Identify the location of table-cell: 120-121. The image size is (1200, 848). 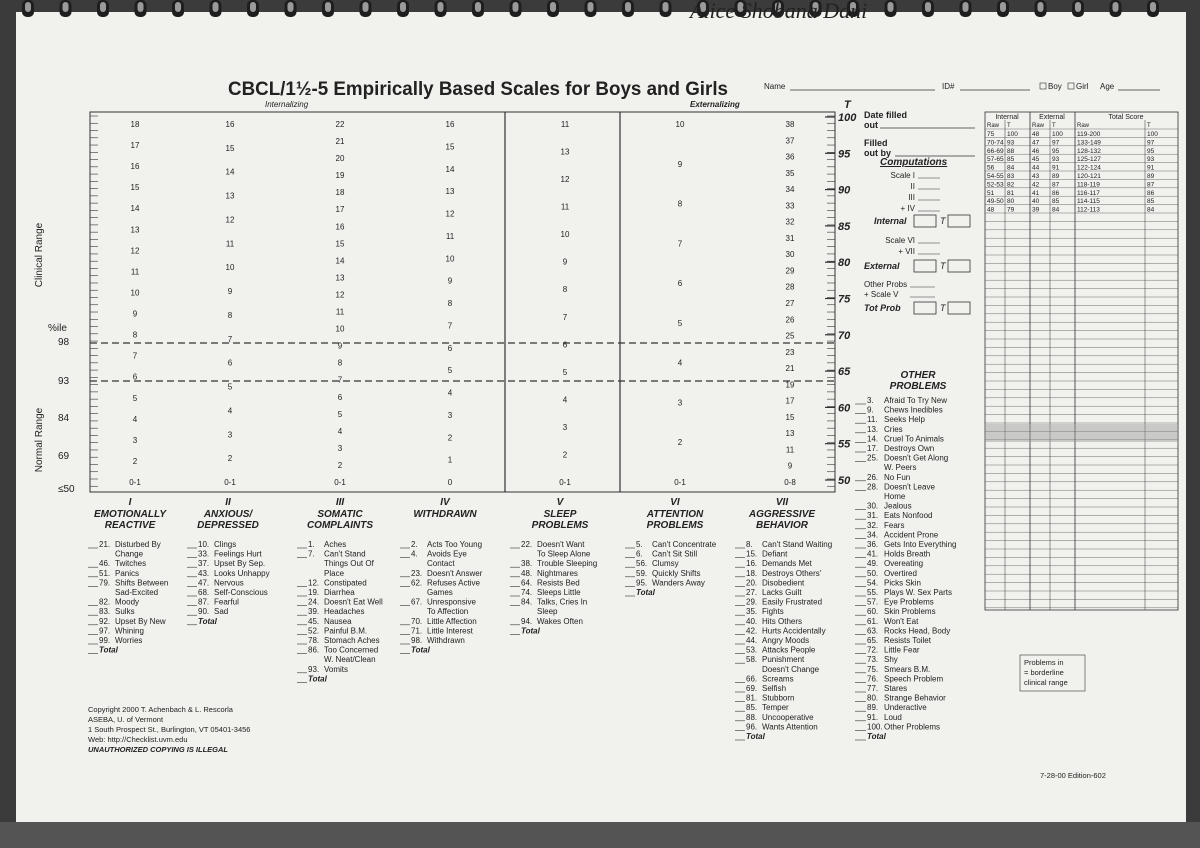
(1089, 176).